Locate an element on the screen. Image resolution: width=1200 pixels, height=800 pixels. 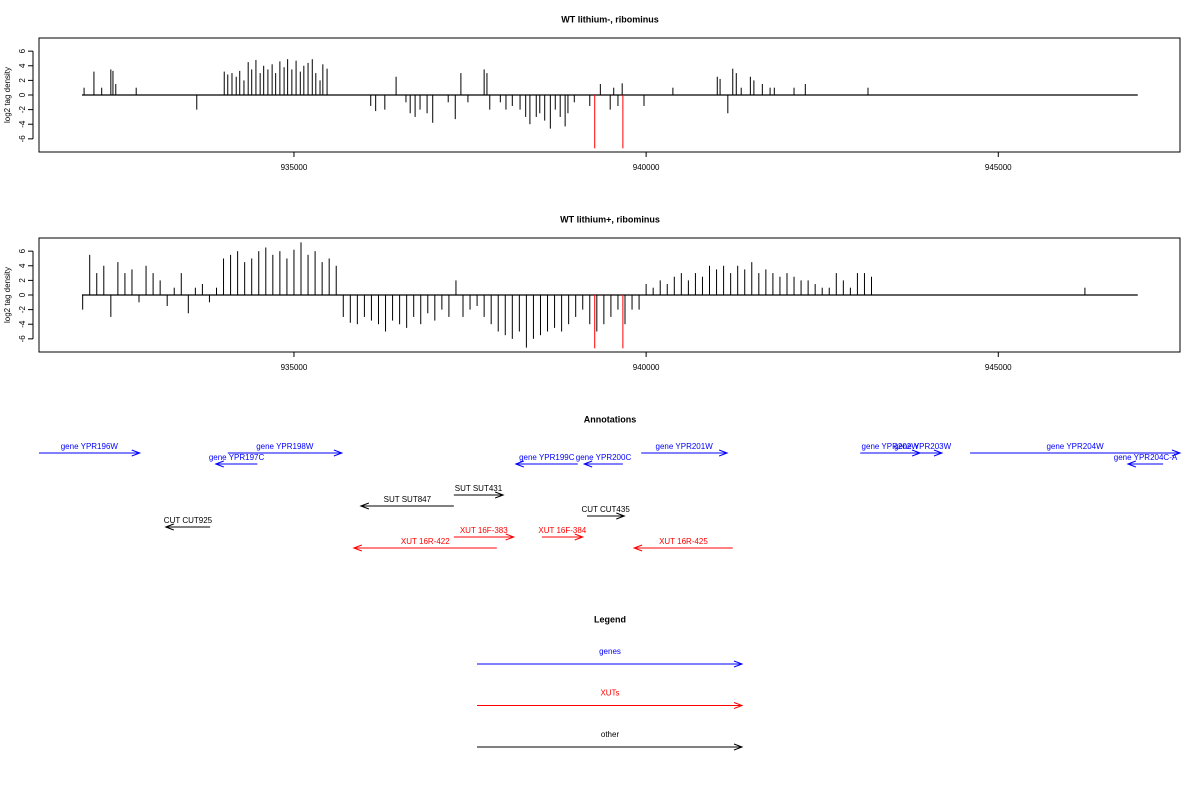
annotation-label: gene YPR204W is located at coordinates (1075, 446).